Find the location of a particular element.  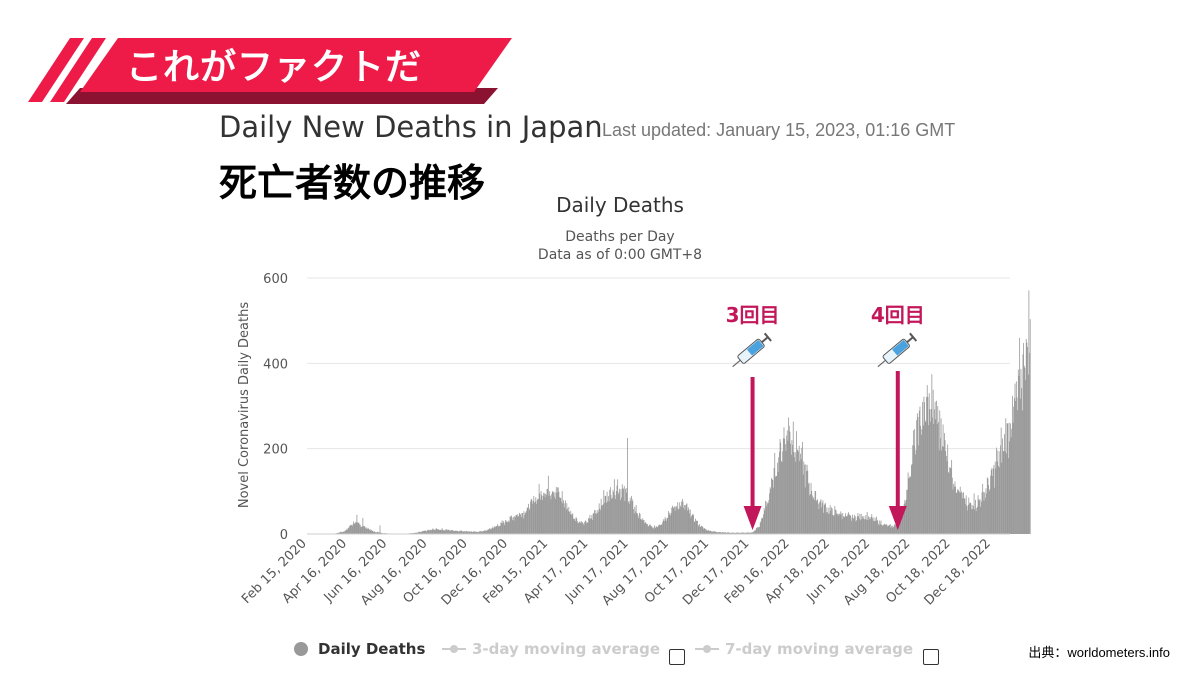

legend-7day-label: 7-day moving average is located at coordinates (819, 649).